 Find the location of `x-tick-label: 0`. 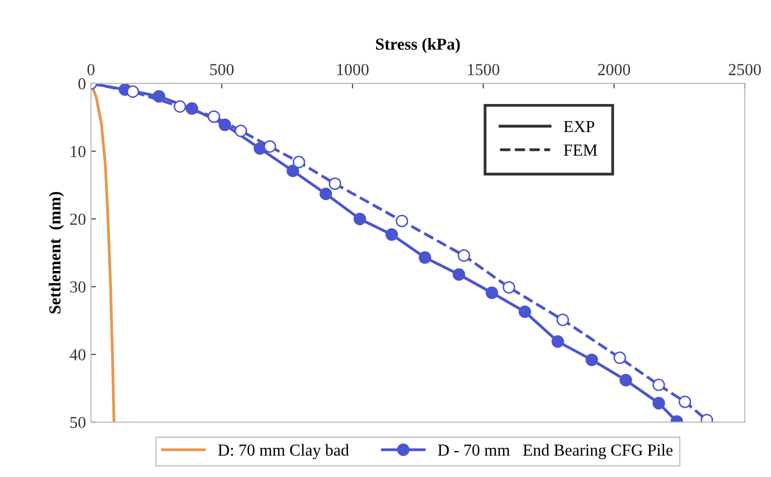

x-tick-label: 0 is located at coordinates (91, 70).